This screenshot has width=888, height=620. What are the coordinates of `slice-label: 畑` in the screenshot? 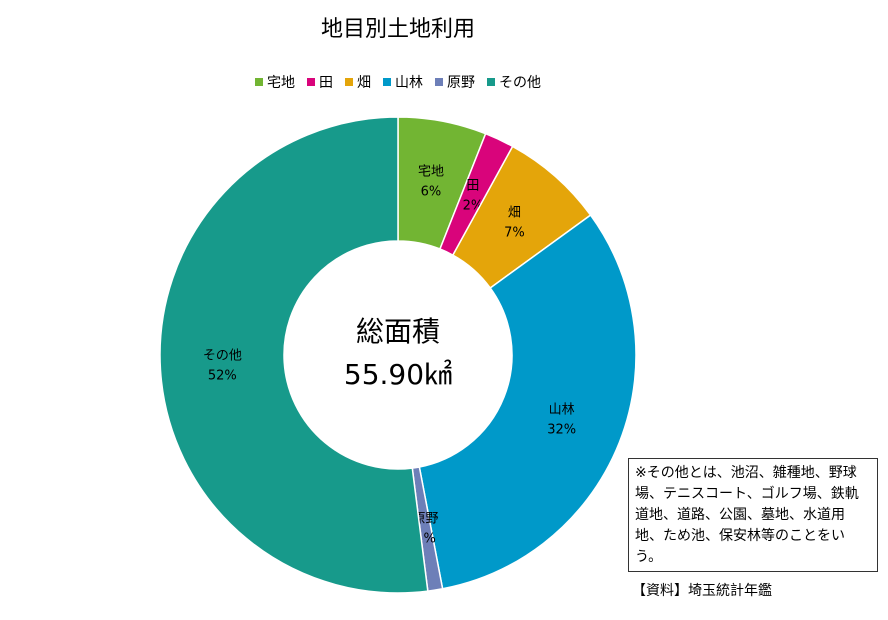 It's located at (514, 212).